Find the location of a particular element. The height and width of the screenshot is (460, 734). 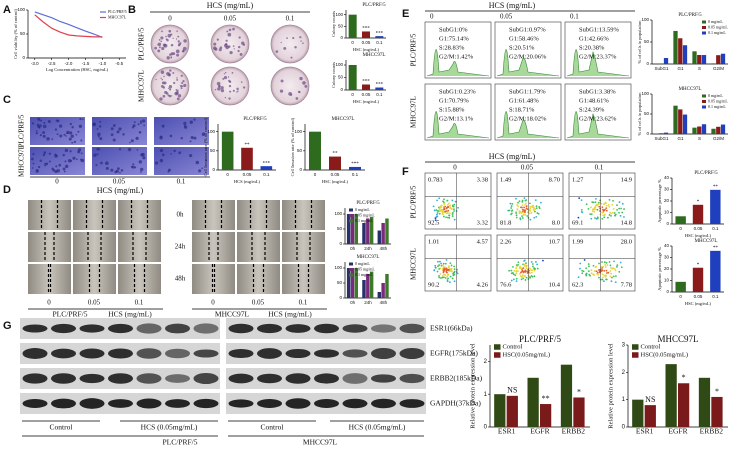

time-label: 48h is located at coordinates (180, 279).